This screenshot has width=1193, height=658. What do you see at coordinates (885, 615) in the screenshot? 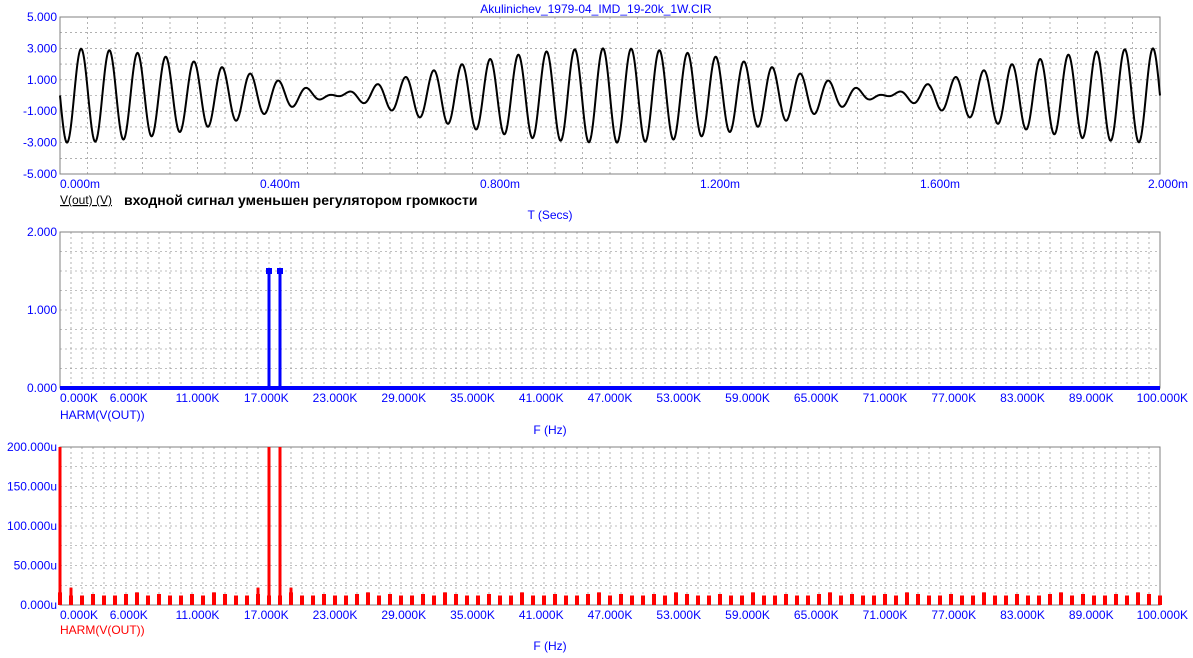
I see `plot3-x-tick-label: 71.000K` at bounding box center [885, 615].